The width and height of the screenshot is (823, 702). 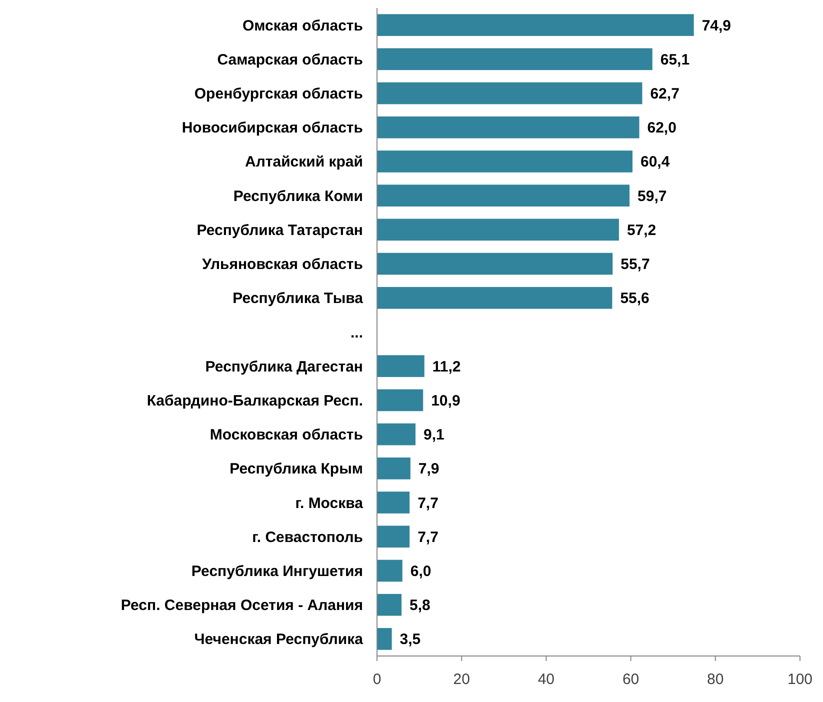 I want to click on data-label: 62,7, so click(x=665, y=94).